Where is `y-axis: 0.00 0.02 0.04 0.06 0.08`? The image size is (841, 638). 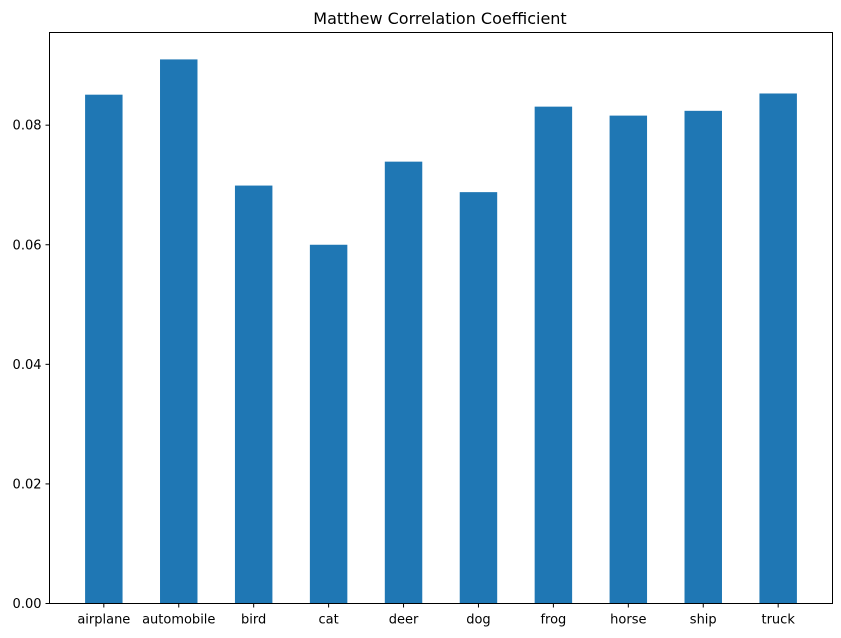 y-axis: 0.00 0.02 0.04 0.06 0.08 is located at coordinates (31, 365).